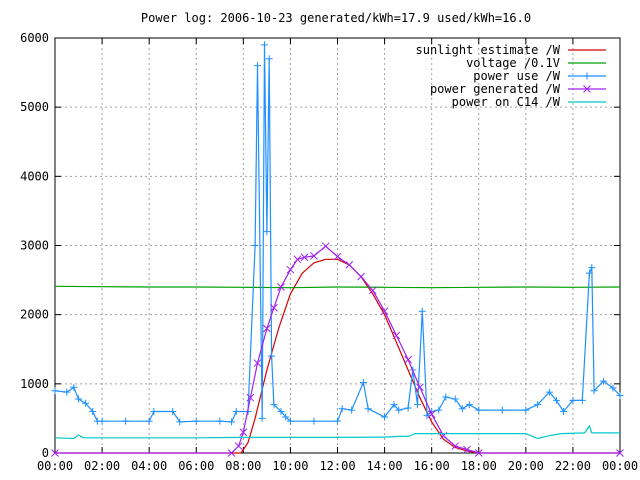  I want to click on x-tick-label: 12:00, so click(337, 466).